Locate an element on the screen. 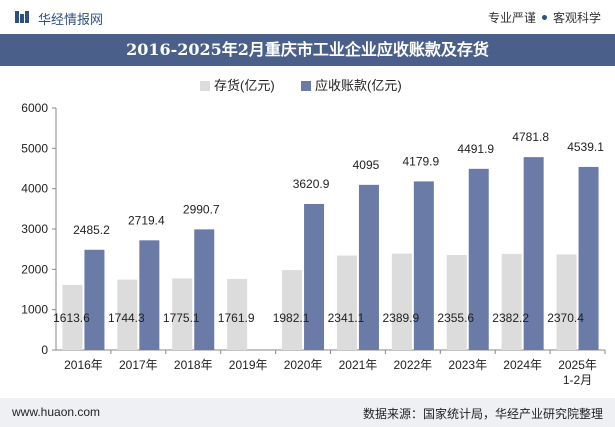 The height and width of the screenshot is (427, 615). y-tick-label: 3000 is located at coordinates (34, 229).